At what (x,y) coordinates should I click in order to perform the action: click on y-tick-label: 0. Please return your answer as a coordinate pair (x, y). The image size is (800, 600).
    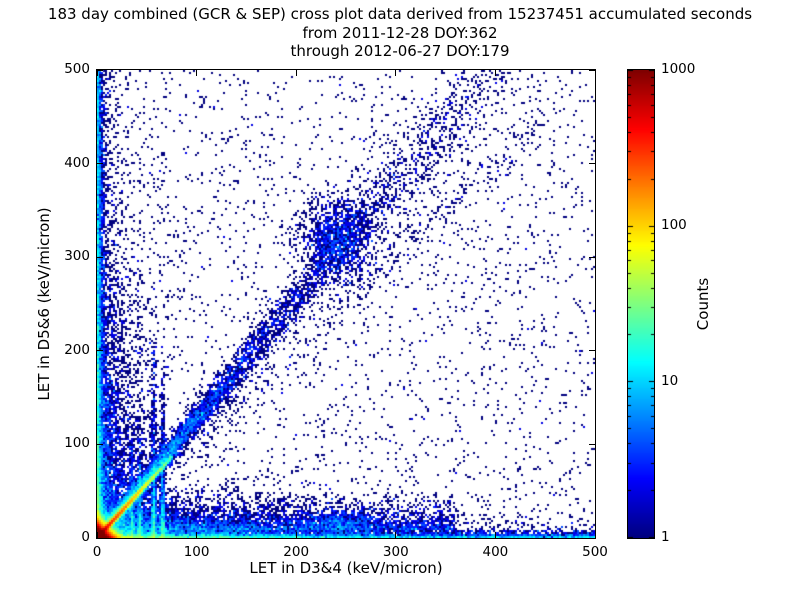
    Looking at the image, I should click on (85, 537).